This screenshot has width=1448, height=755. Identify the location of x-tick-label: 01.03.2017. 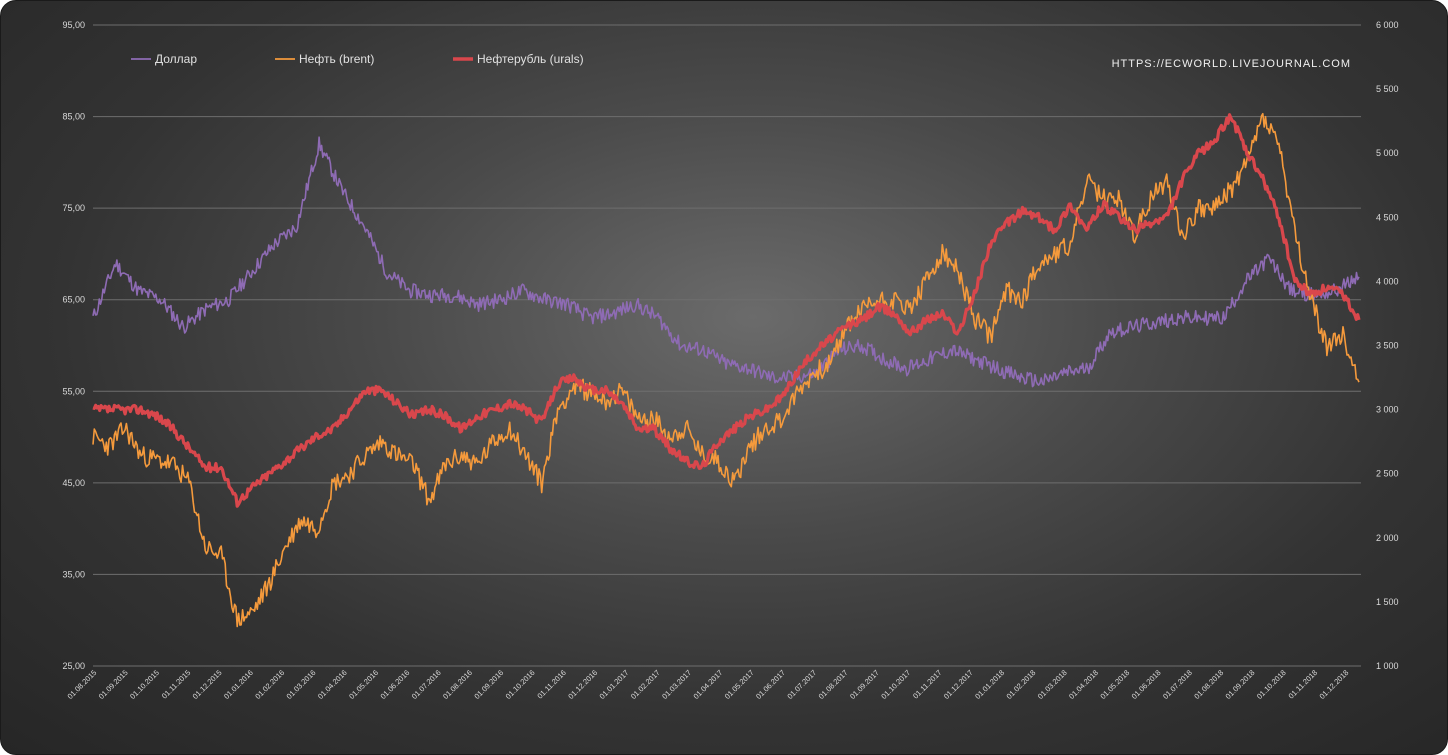
(676, 684).